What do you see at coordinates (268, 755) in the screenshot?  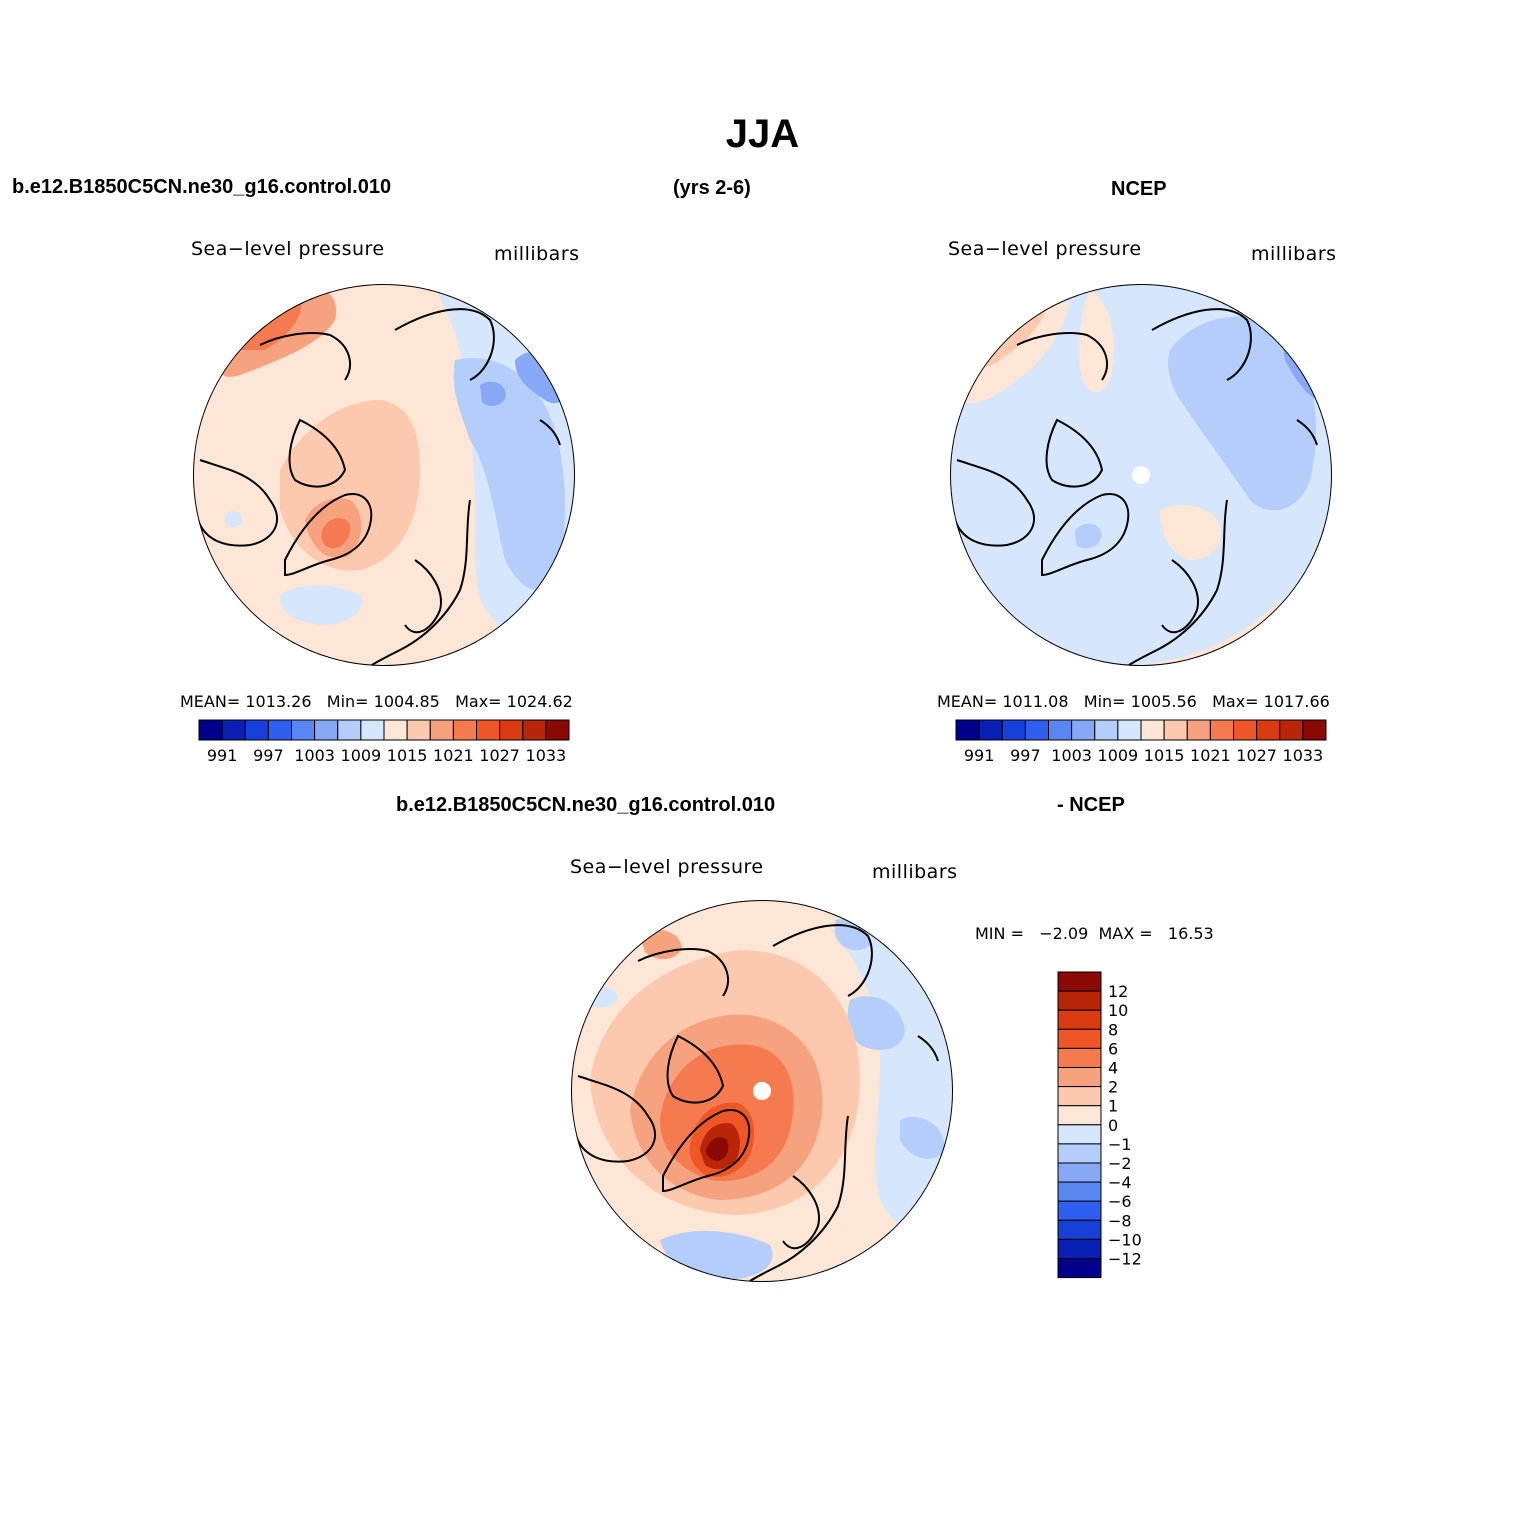 I see `model-colorbar-tick-label: 997` at bounding box center [268, 755].